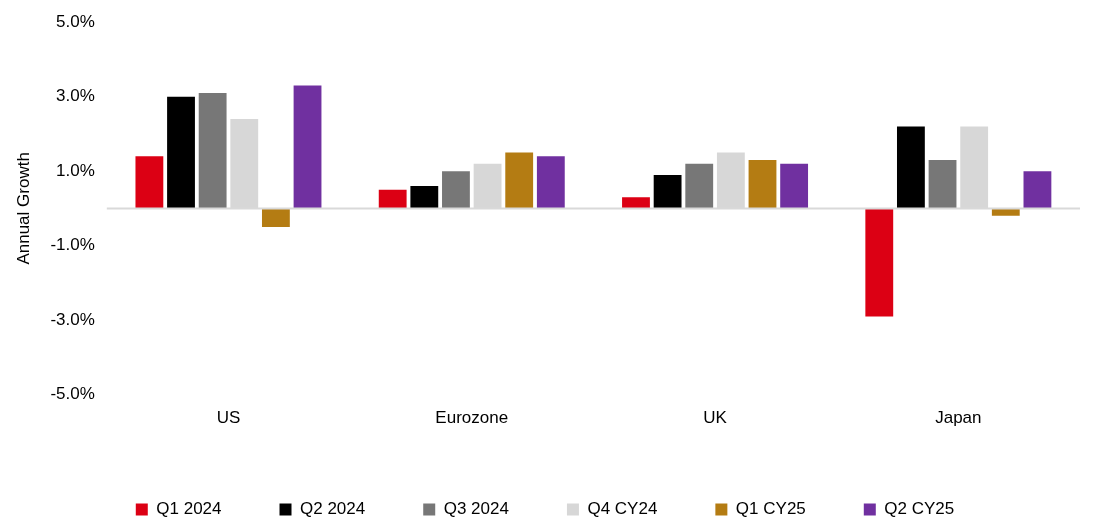 The image size is (1095, 528). Describe the element at coordinates (228, 418) in the screenshot. I see `x-tick-label: US` at that location.